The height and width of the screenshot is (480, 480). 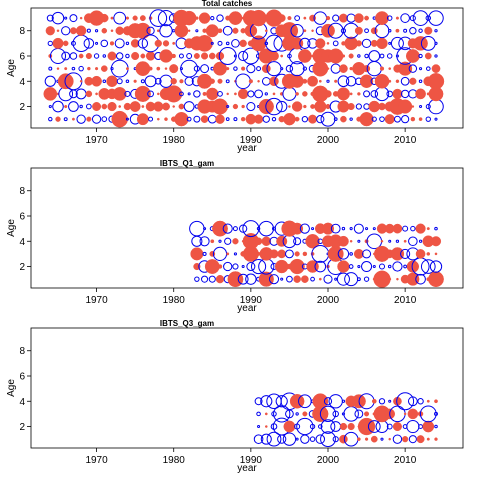 I want to click on bubble-layer, so click(x=316, y=254).